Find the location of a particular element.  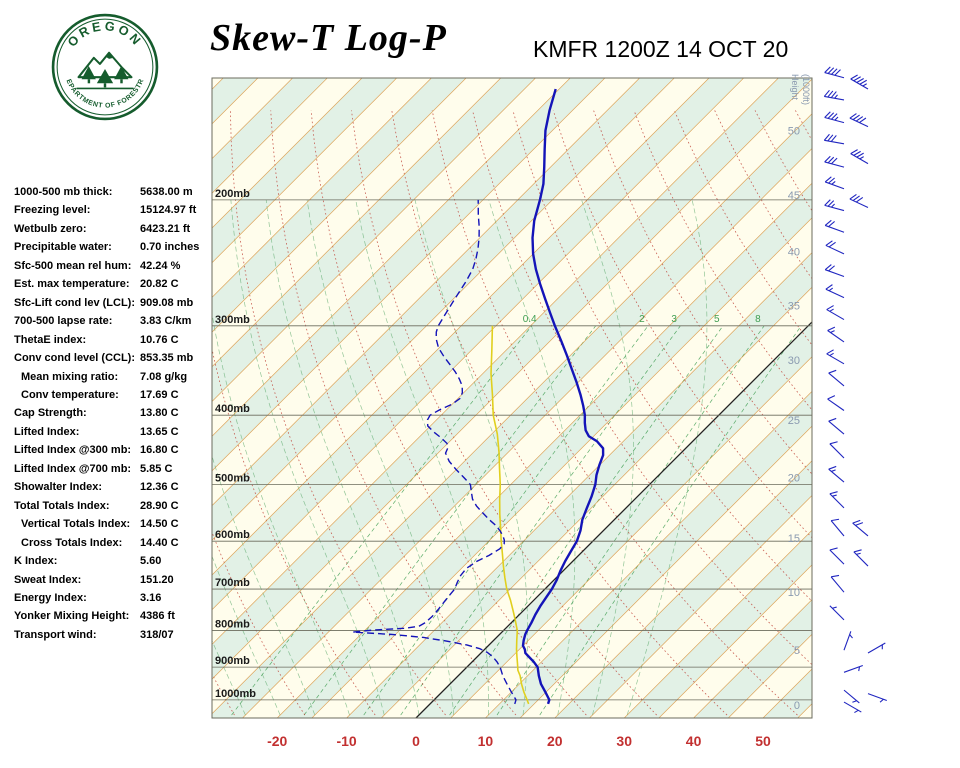

svg-text: (1000ft) is located at coordinates (806, 89).